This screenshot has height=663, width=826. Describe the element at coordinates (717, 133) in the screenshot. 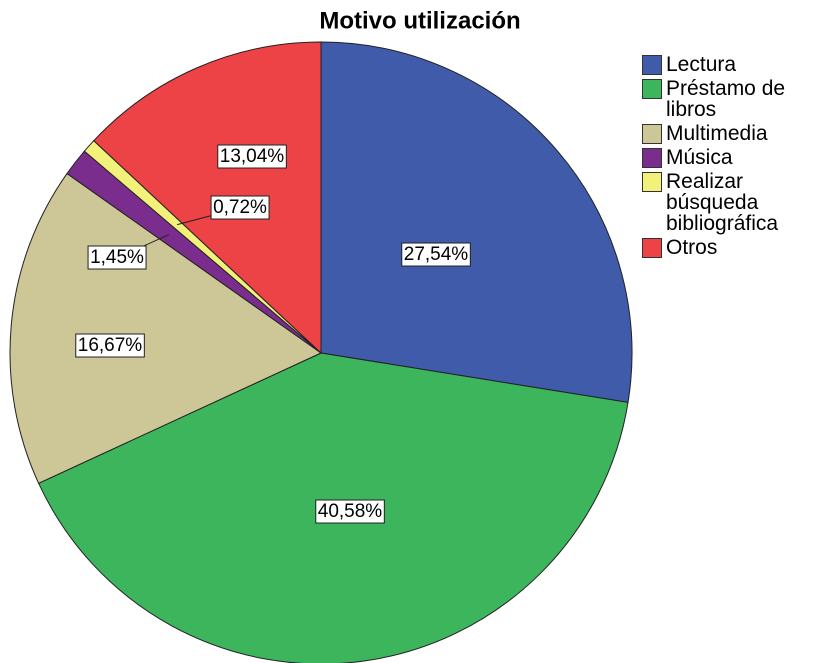

I see `legend-label: Multimedia` at that location.